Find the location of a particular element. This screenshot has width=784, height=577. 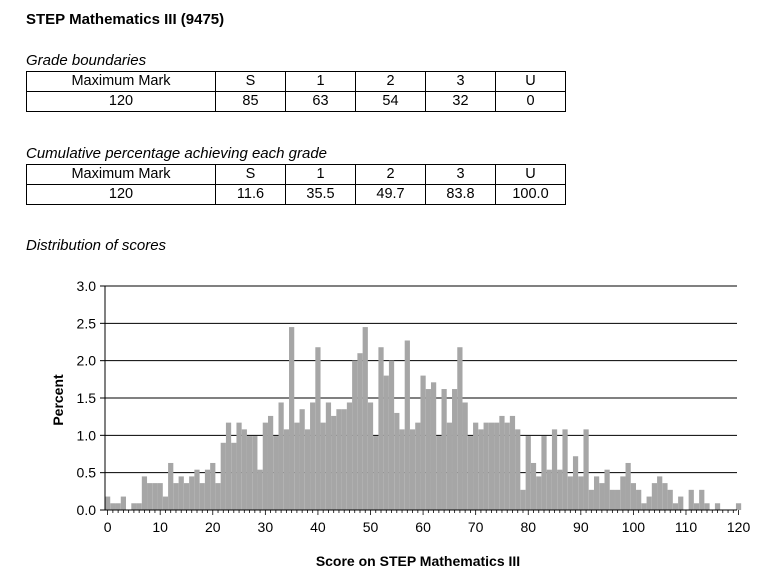

x-tick-labels: 0 10 20 30 40 50 60 70 80 90 100 110 120 is located at coordinates (427, 527).